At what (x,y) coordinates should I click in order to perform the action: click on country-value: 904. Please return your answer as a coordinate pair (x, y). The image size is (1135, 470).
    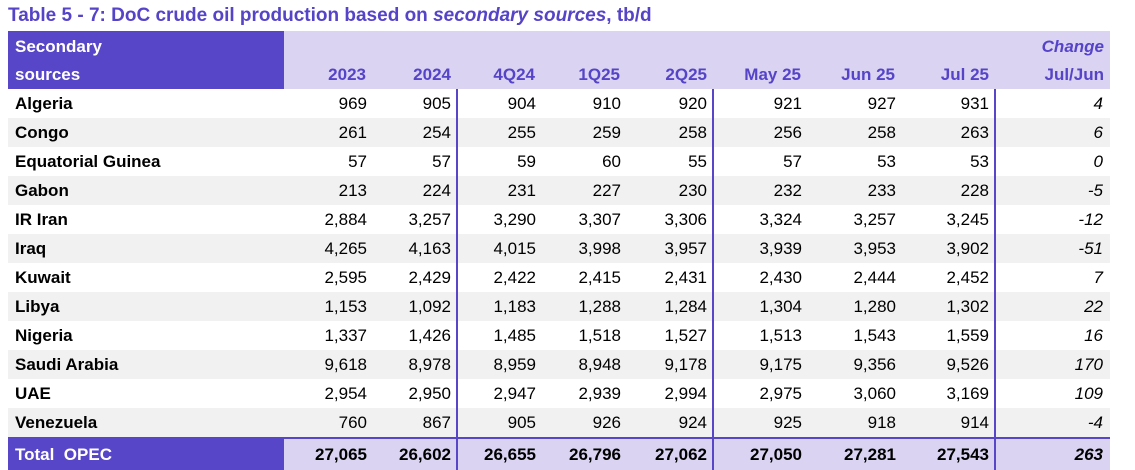
    Looking at the image, I should click on (521, 103).